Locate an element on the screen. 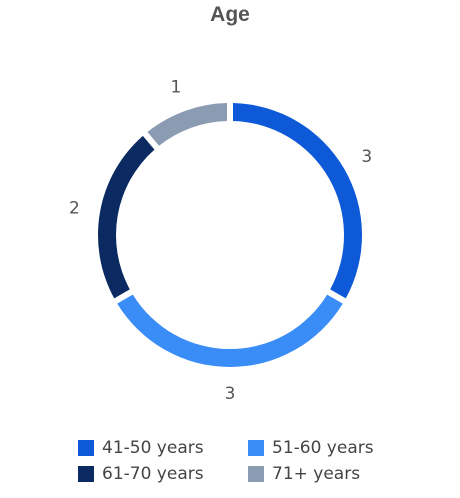 The image size is (460, 498). legend-label: 51-60 years is located at coordinates (323, 448).